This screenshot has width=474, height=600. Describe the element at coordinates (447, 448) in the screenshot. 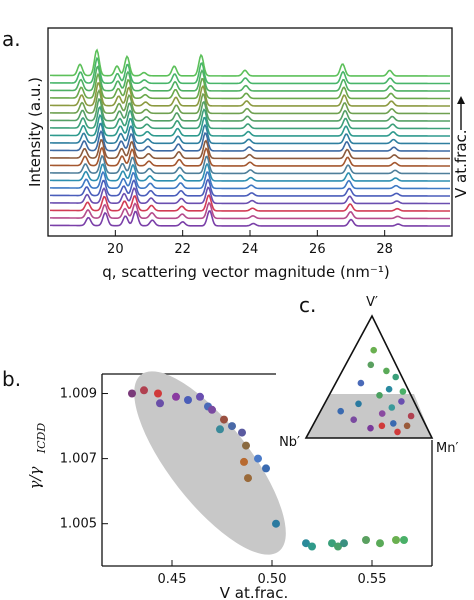

I see `ternary-right-label: Mn′` at that location.